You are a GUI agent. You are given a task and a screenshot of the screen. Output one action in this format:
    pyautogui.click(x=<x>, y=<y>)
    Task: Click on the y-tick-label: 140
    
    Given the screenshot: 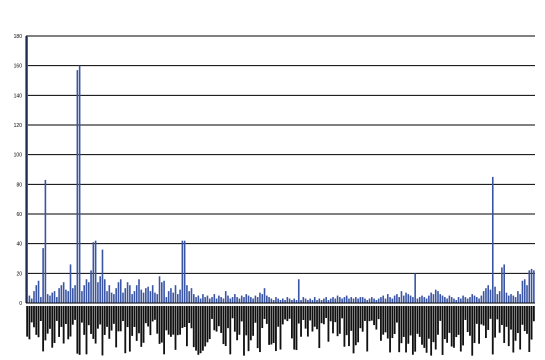 What is the action you would take?
    pyautogui.click(x=18, y=96)
    